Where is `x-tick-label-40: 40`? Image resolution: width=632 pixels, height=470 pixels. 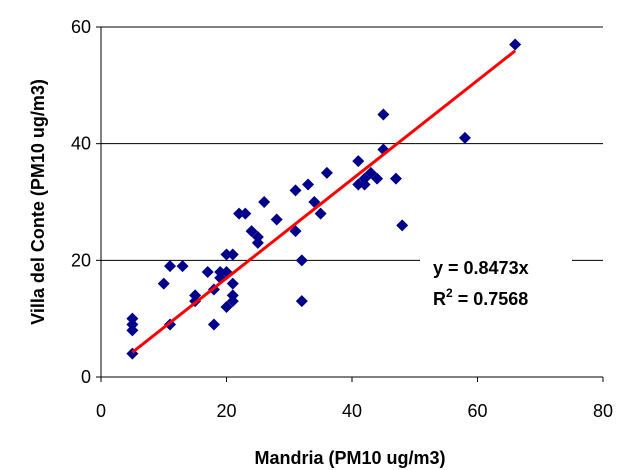
x-tick-label-40: 40 is located at coordinates (352, 411).